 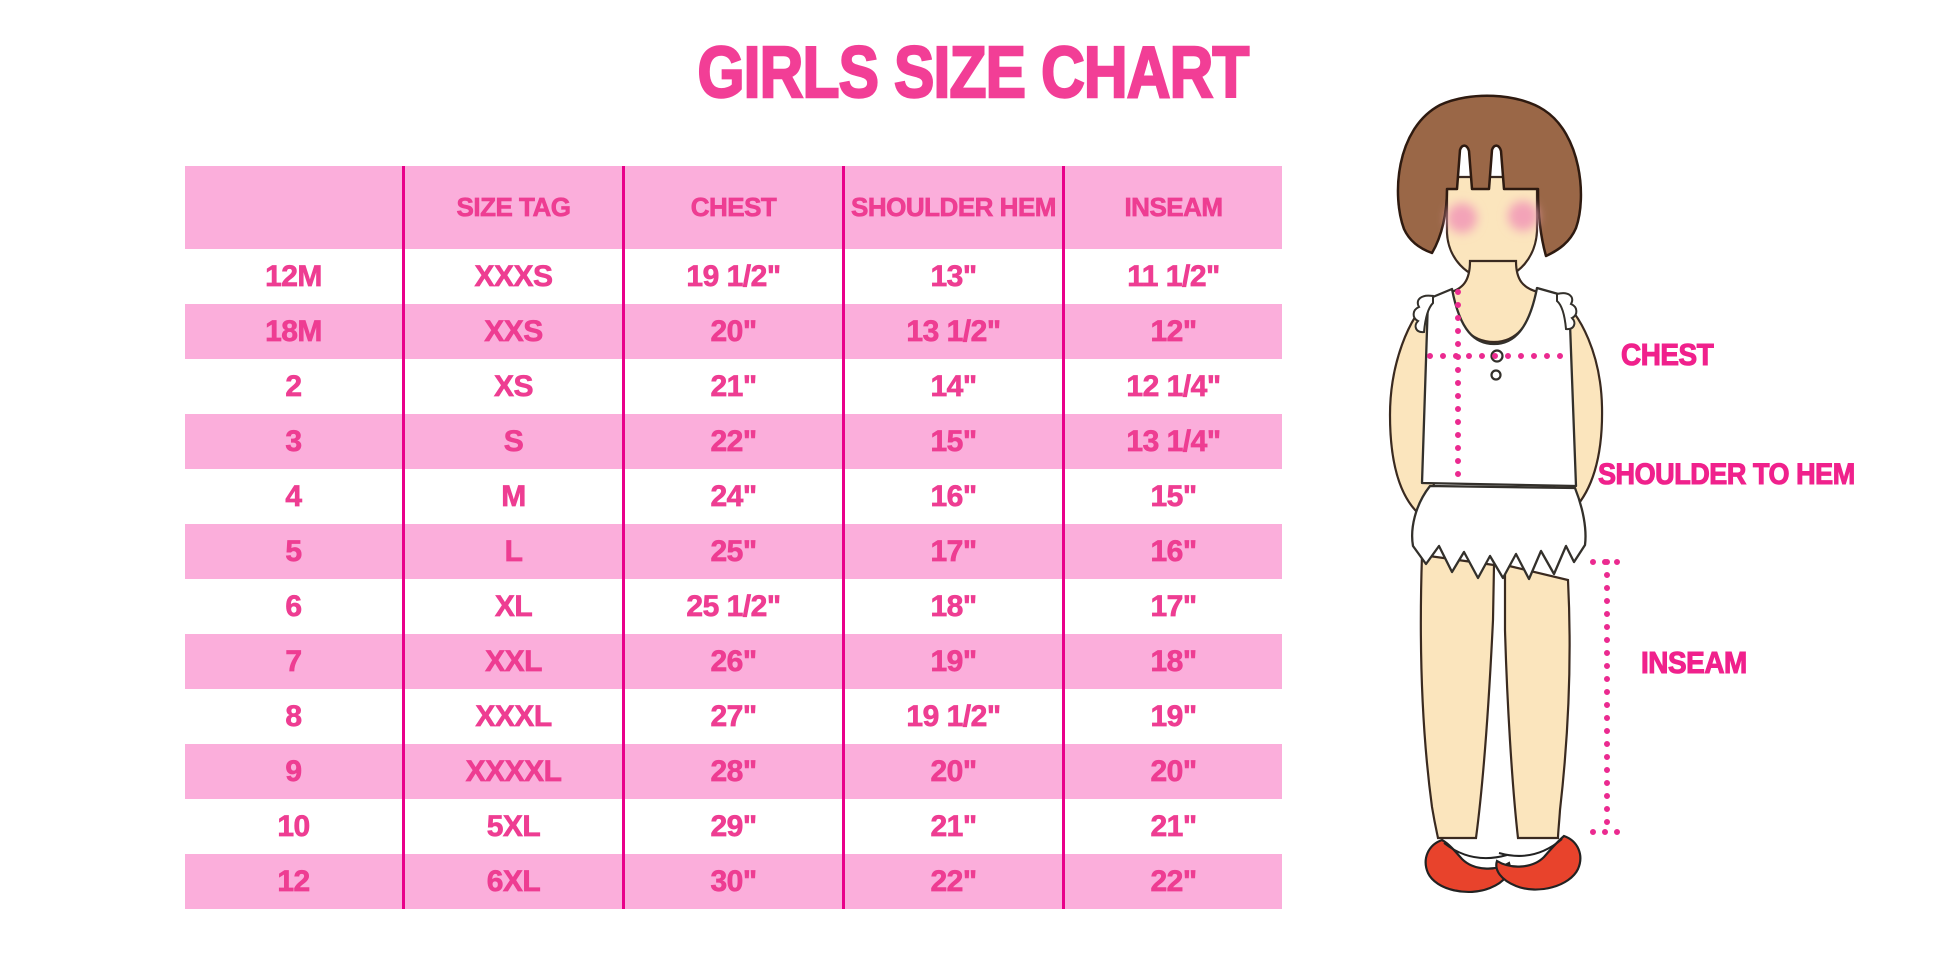 What do you see at coordinates (953, 716) in the screenshot?
I see `table-cell-r8-c3: 19 1/2"` at bounding box center [953, 716].